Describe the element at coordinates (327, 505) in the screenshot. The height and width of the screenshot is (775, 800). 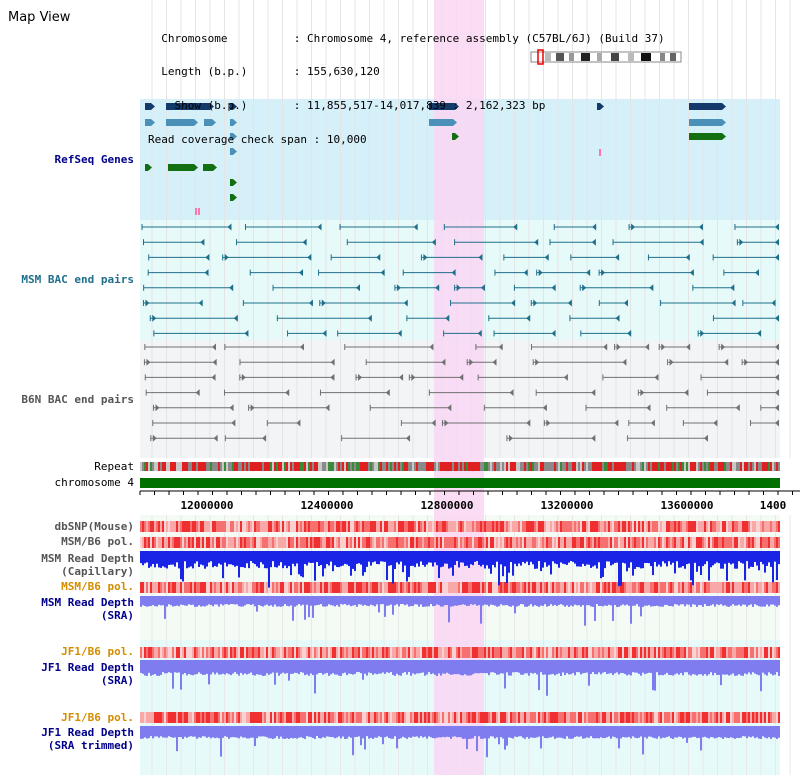
I see `axis-tick-label: 12400000` at that location.